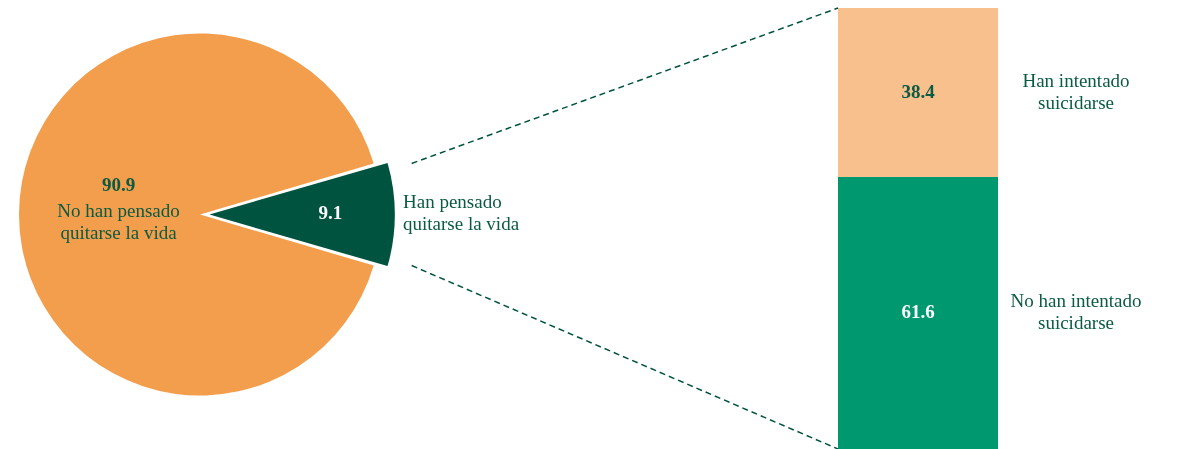  Describe the element at coordinates (461, 213) in the screenshot. I see `slice-label: Han pensado quitarse la vida` at that location.